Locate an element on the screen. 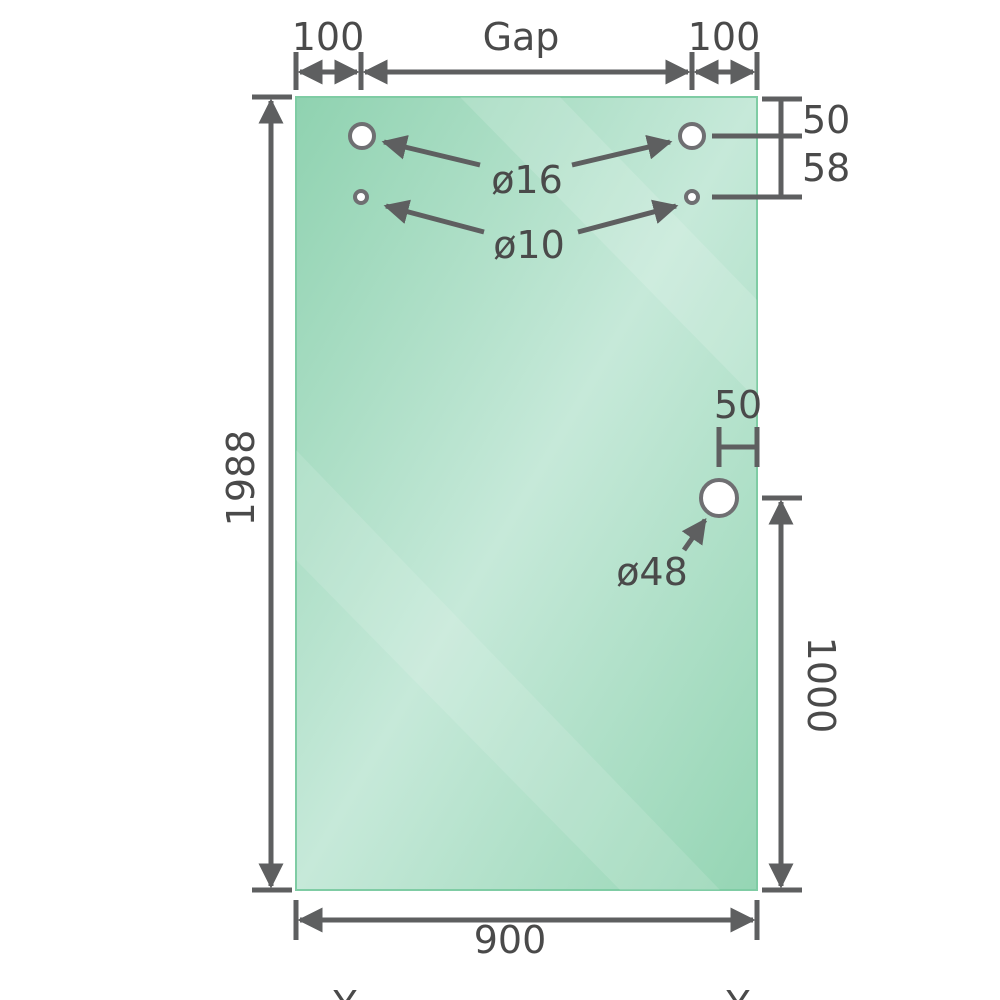 This screenshot has height=1000, width=1000. height-label: 1988 is located at coordinates (241, 478).